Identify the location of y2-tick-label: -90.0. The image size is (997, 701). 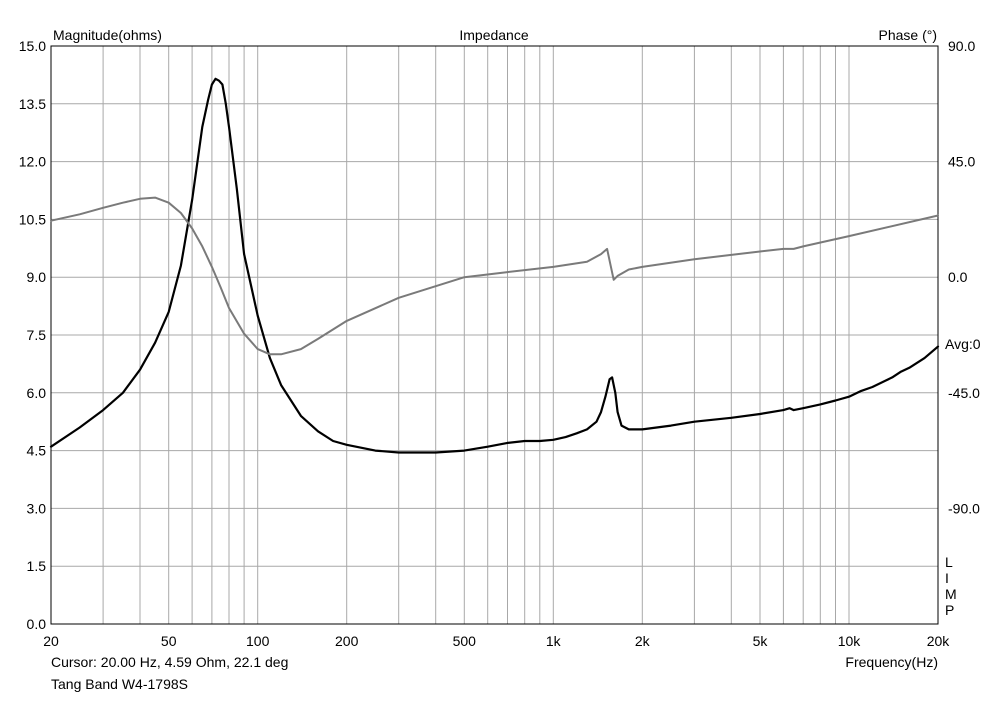
(964, 508).